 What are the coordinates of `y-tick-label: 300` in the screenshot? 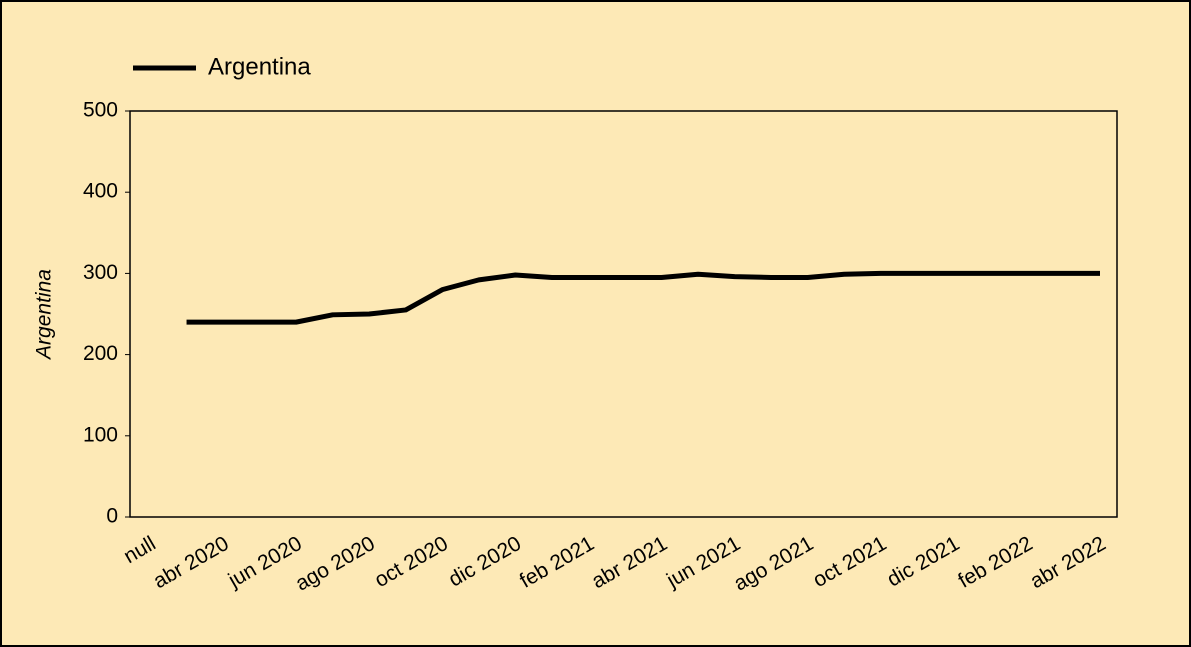 It's located at (100, 272).